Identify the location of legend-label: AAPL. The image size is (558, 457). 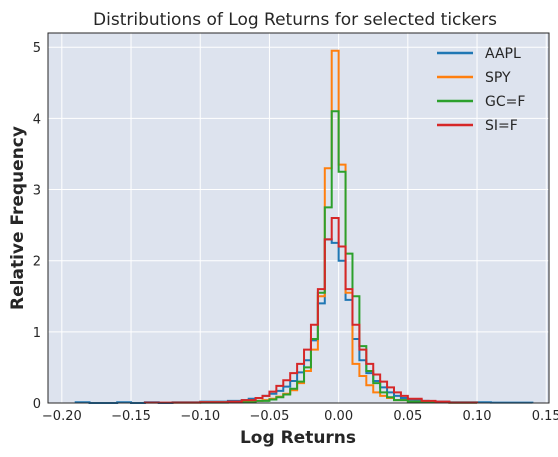
(503, 54).